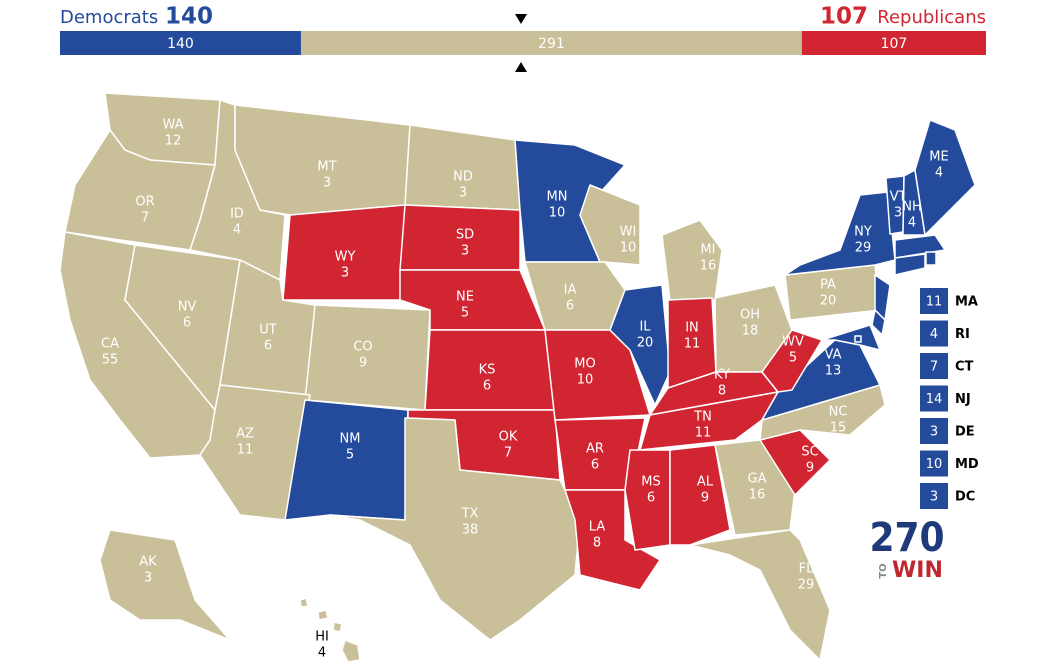  I want to click on state-abbr: MO, so click(584, 364).